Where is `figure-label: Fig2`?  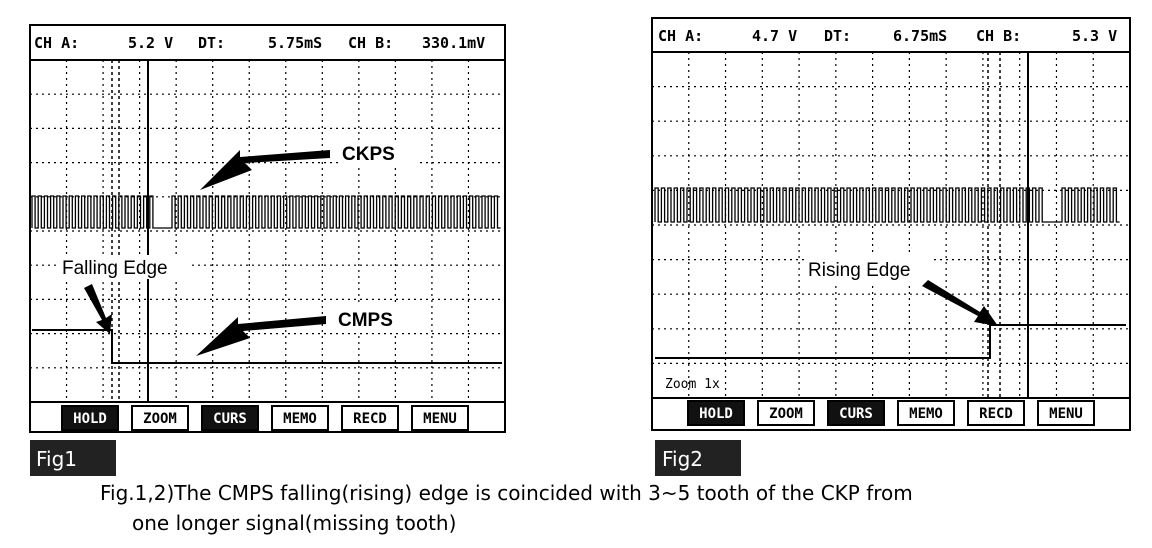 figure-label: Fig2 is located at coordinates (682, 459).